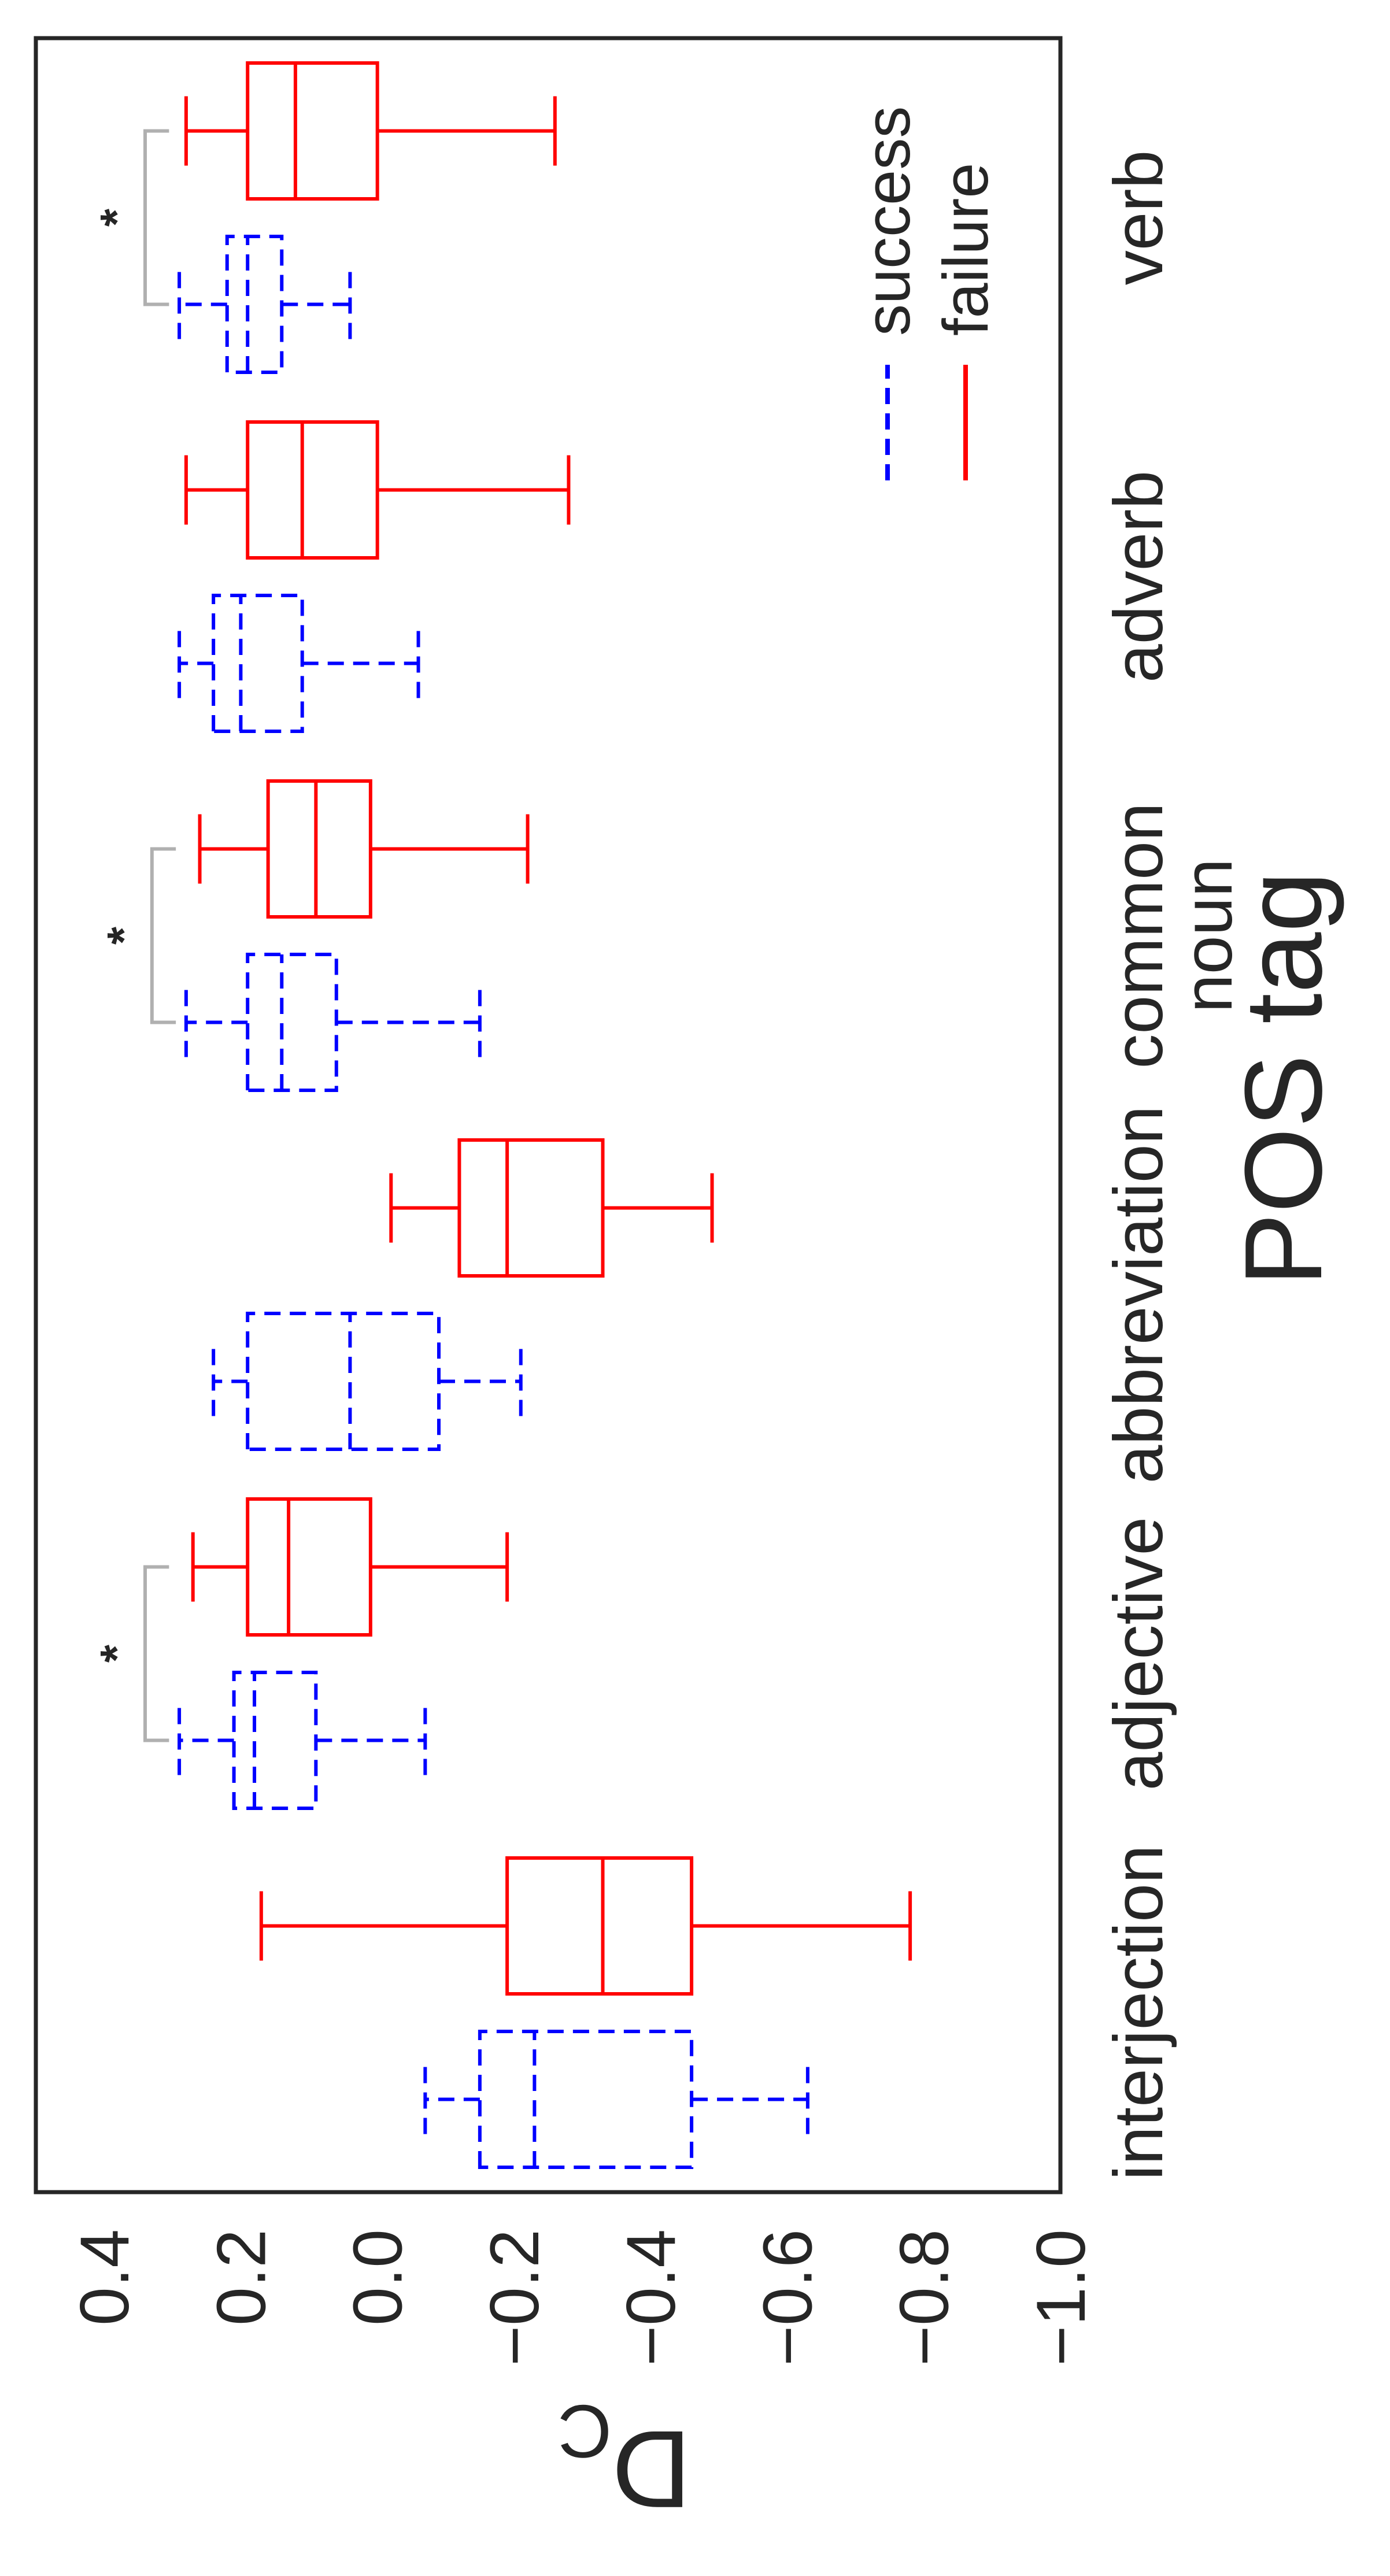 The width and height of the screenshot is (1390, 2576). Describe the element at coordinates (1208, 936) in the screenshot. I see `x-tick-label: noun` at that location.